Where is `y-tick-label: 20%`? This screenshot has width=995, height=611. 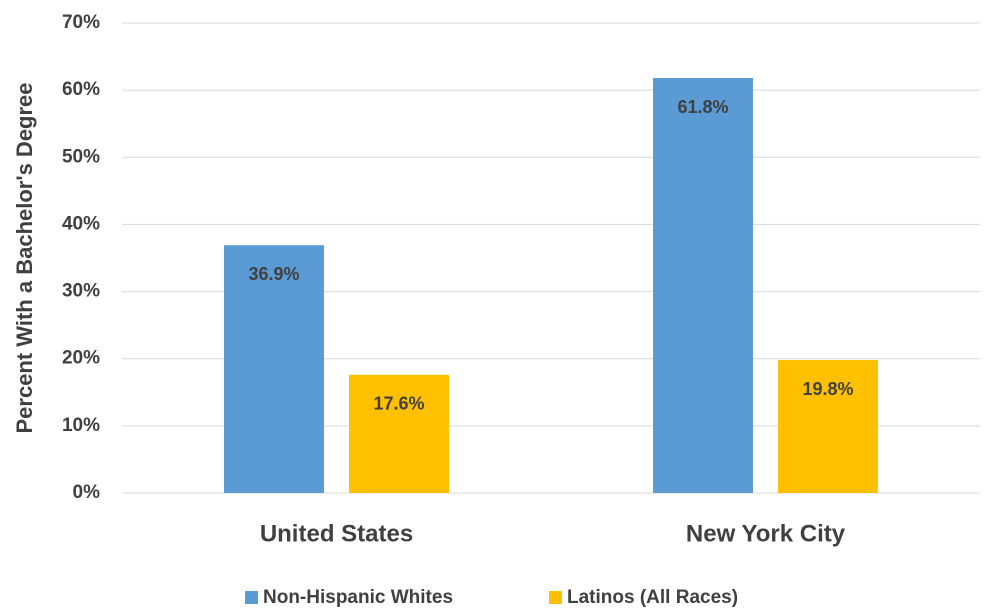
y-tick-label: 20% is located at coordinates (81, 358).